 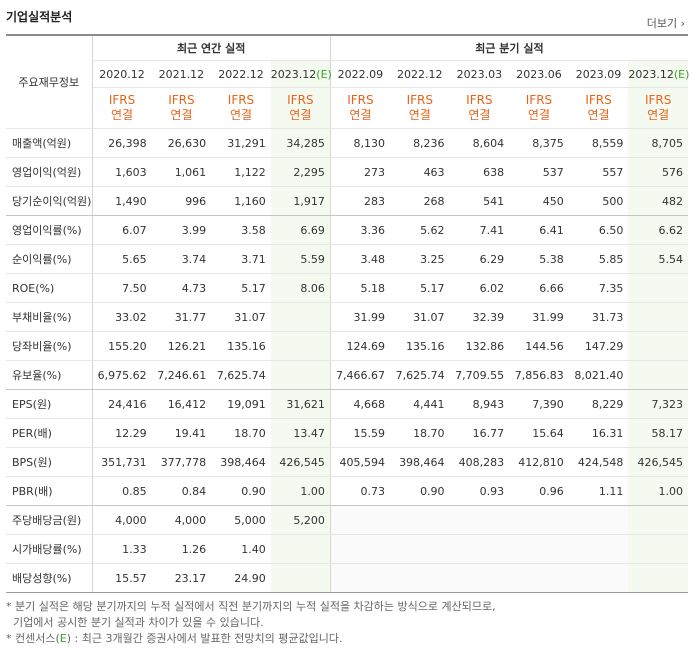 I want to click on value-cell: 8,375, so click(x=539, y=143).